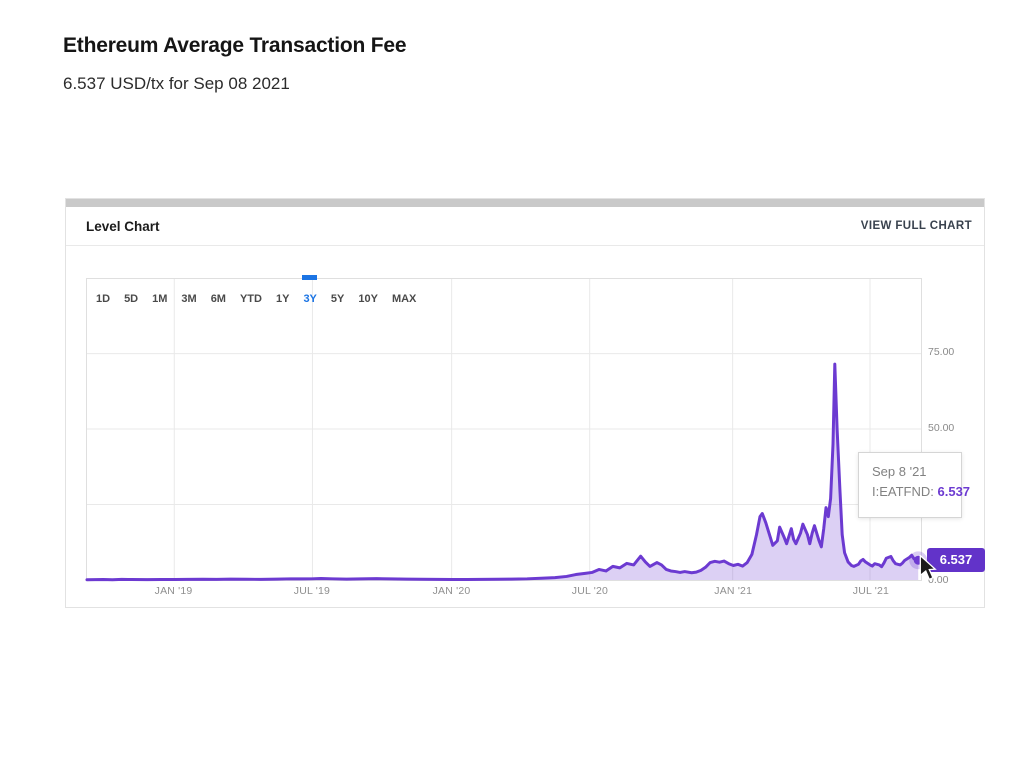 The image size is (1024, 768). I want to click on chart-tooltip: Sep 8 '21 I:EATFND: 6.537, so click(914, 485).